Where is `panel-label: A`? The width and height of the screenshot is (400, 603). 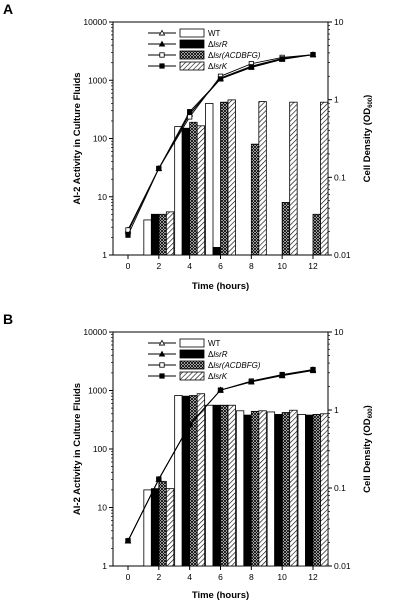 panel-label: A is located at coordinates (8, 9).